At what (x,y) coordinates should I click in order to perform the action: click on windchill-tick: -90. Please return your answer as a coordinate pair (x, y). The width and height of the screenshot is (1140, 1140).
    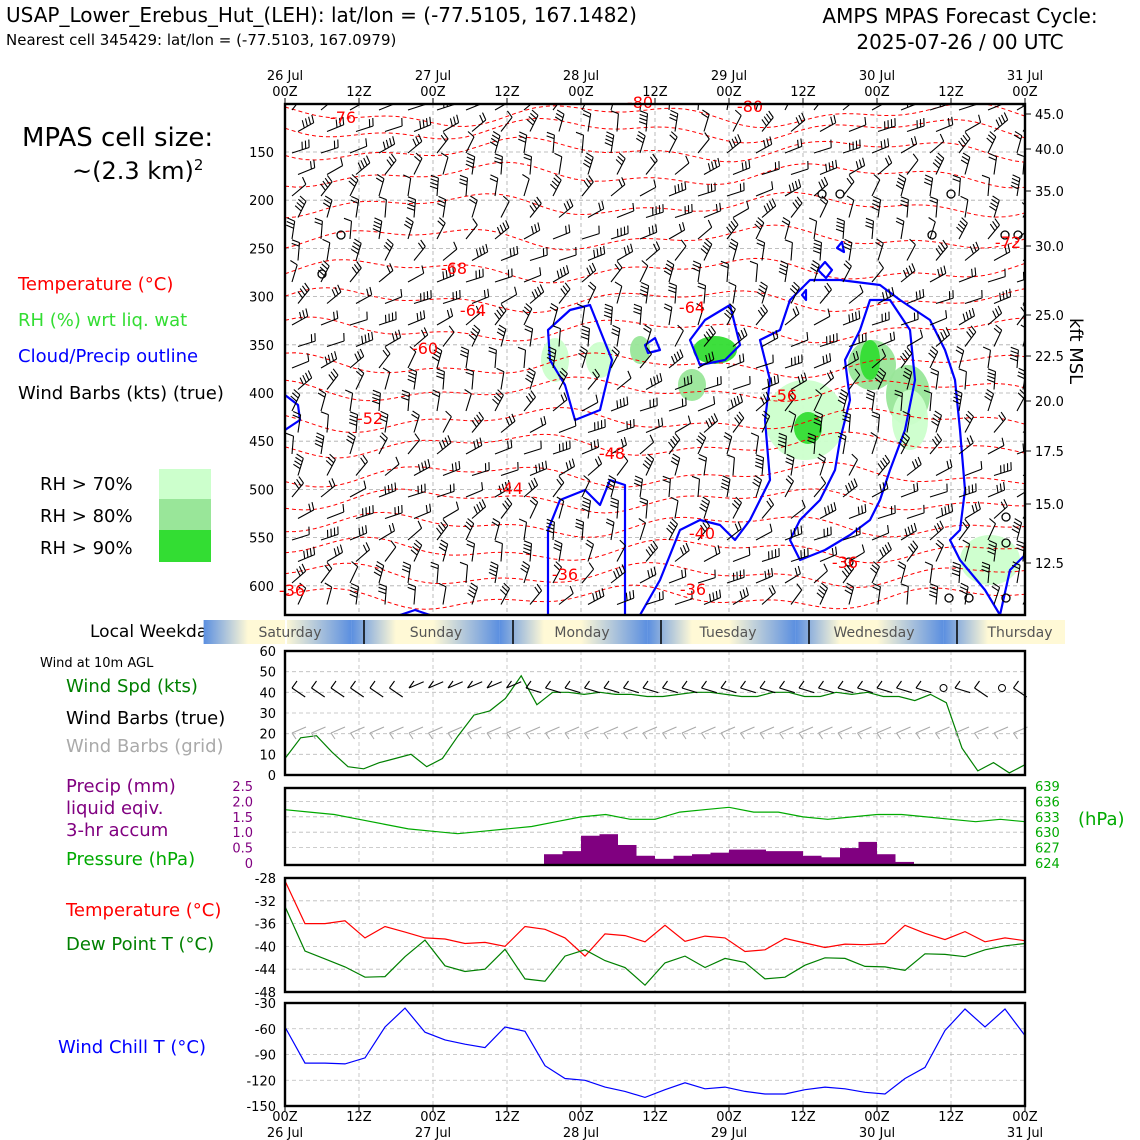
    Looking at the image, I should click on (265, 1056).